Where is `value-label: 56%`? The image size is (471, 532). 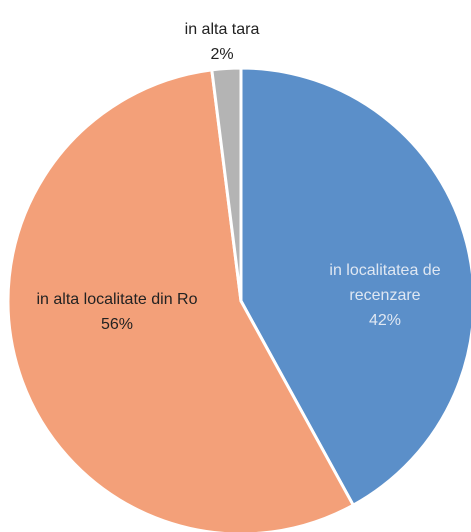
value-label: 56% is located at coordinates (117, 324).